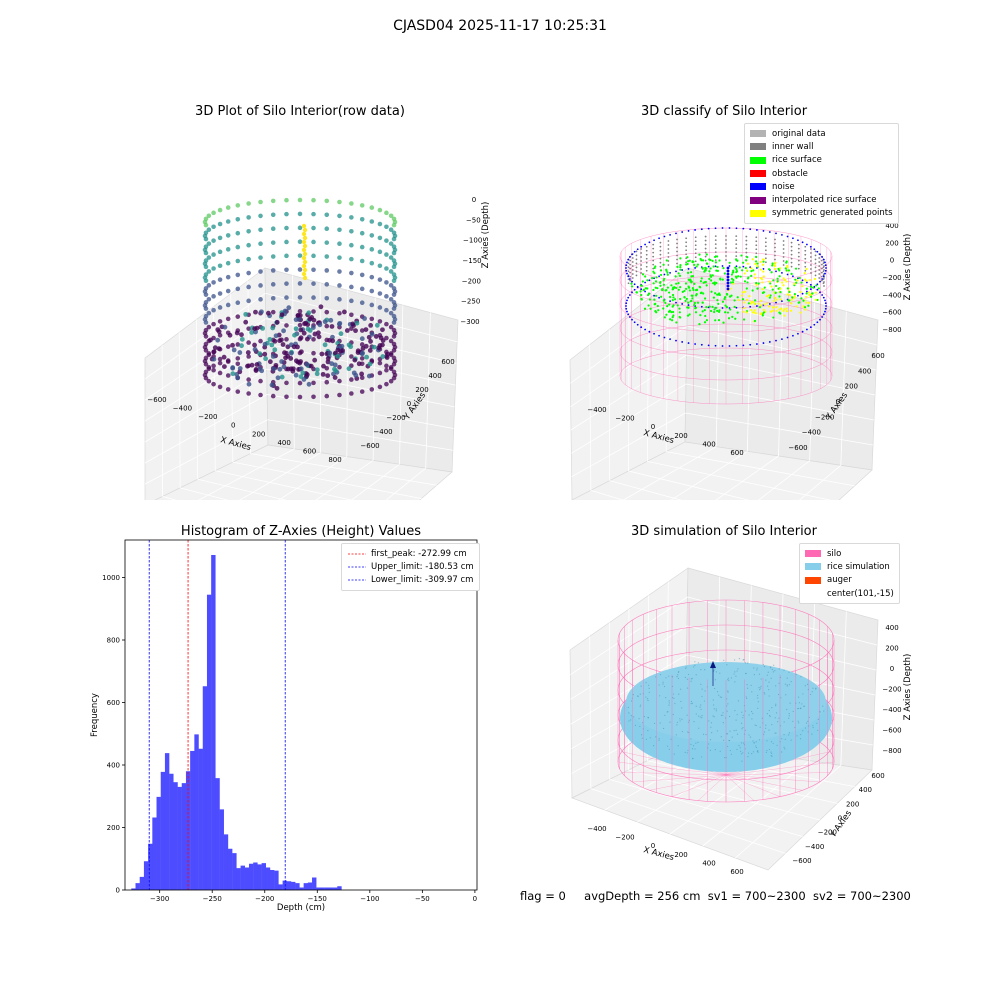 The width and height of the screenshot is (1000, 1000). What do you see at coordinates (309, 451) in the screenshot?
I see `raw-x-tick-label: 600` at bounding box center [309, 451].